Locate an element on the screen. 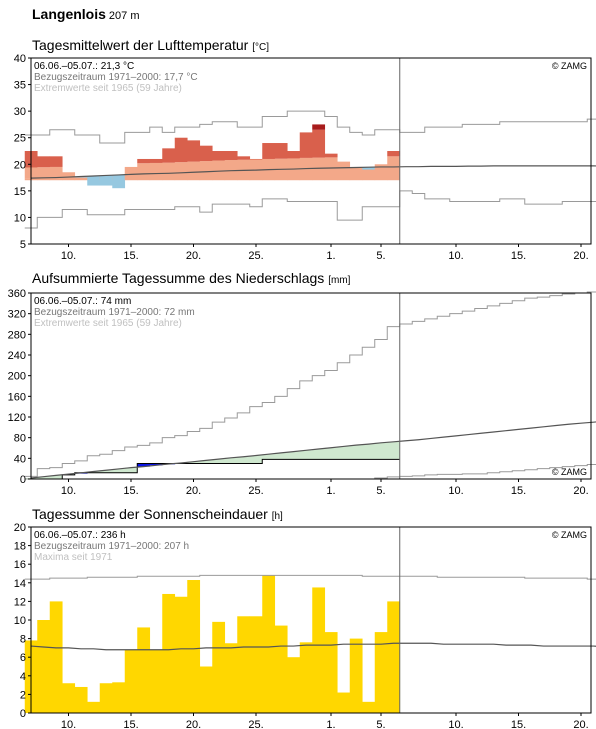  precipitation-x-tick-label: 15. is located at coordinates (130, 491).